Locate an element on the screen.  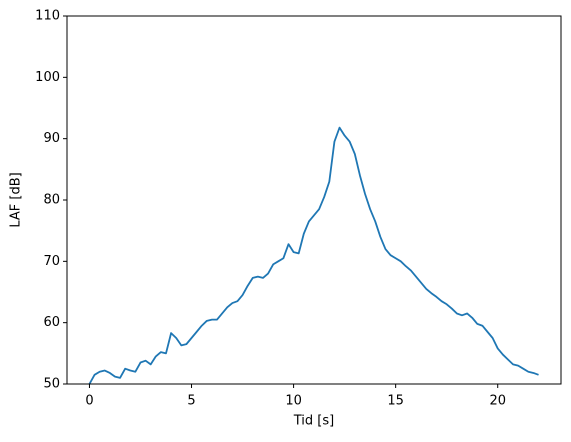
x-tick-label: 0 is located at coordinates (89, 401).